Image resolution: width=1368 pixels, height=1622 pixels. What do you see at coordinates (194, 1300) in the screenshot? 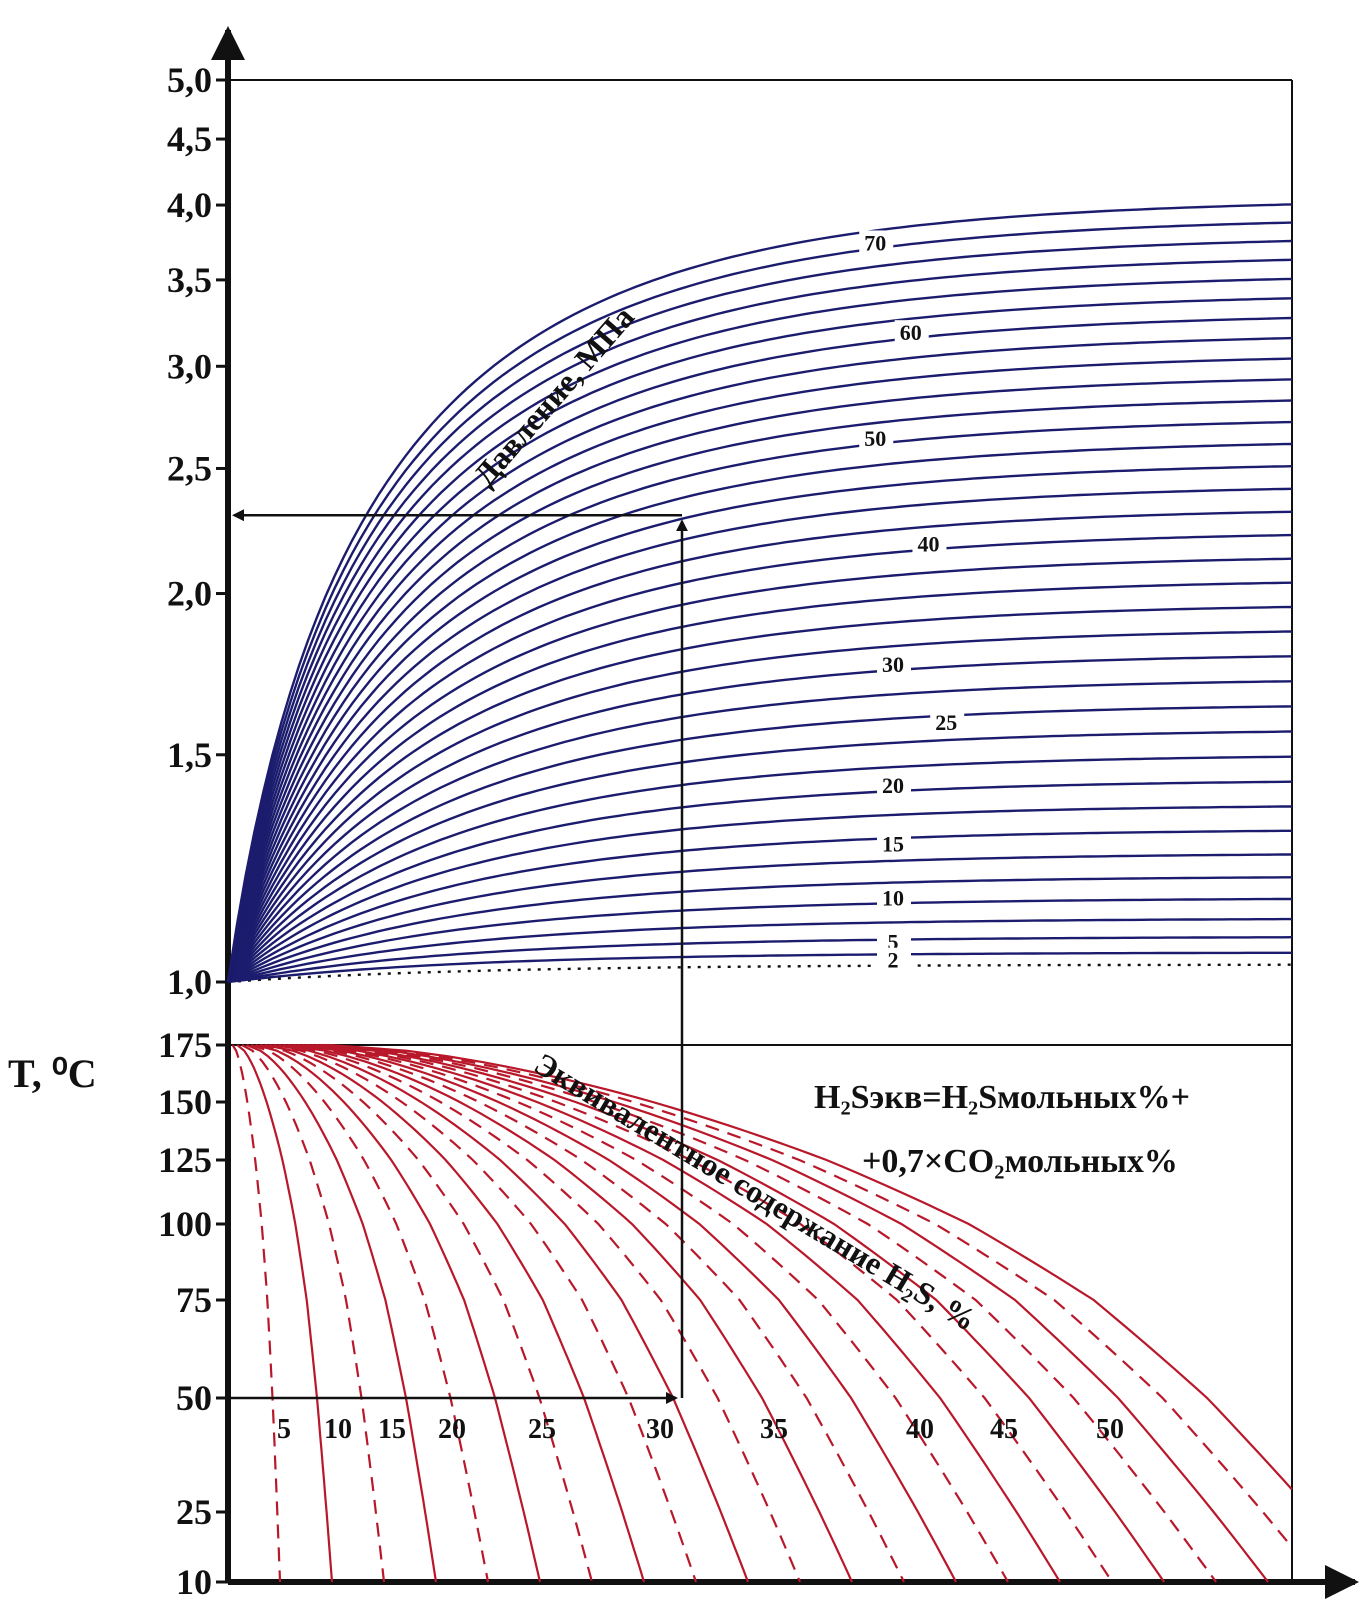
I see `temperature-tick-label: 75` at bounding box center [194, 1300].